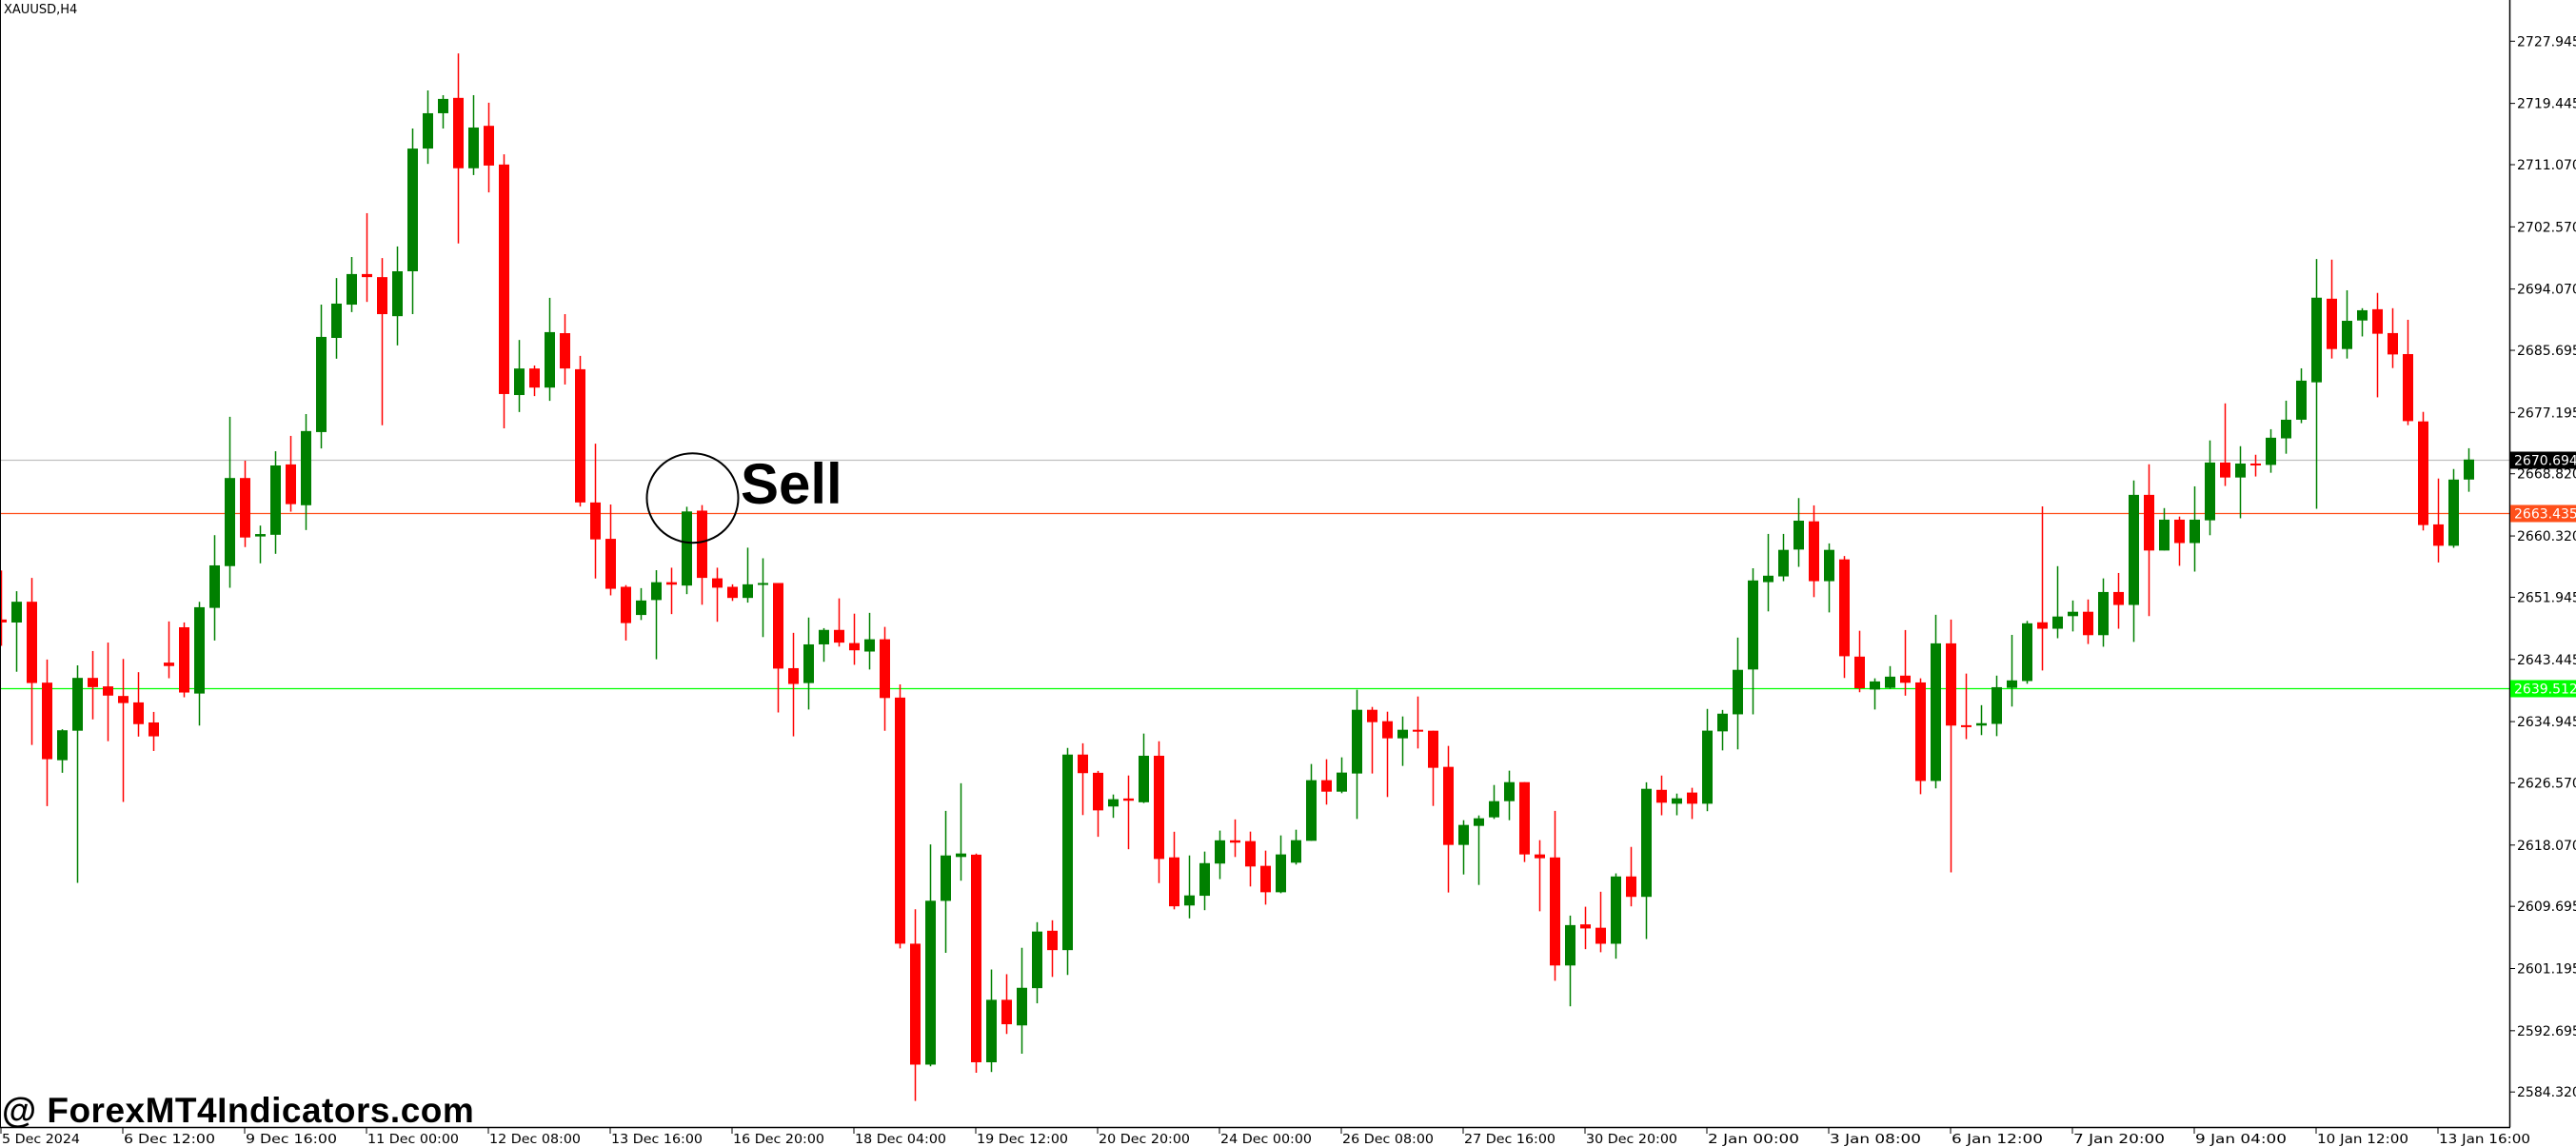 Image resolution: width=2576 pixels, height=1147 pixels. What do you see at coordinates (41, 1139) in the screenshot?
I see `x-tick-label: 5 Dec 2024` at bounding box center [41, 1139].